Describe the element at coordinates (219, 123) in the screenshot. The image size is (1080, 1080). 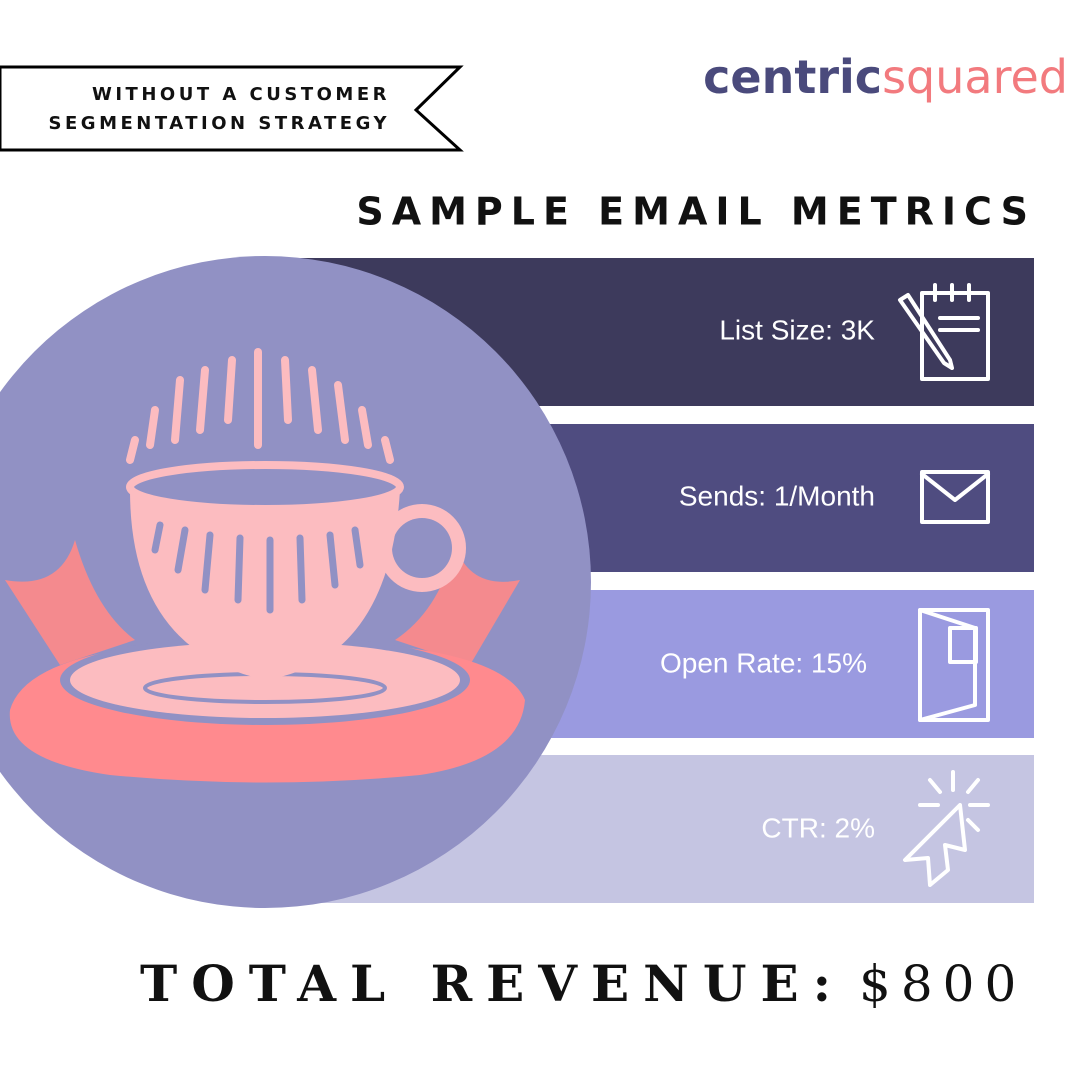
I see `banner-line: SEGMENTATION STRATEGY` at that location.